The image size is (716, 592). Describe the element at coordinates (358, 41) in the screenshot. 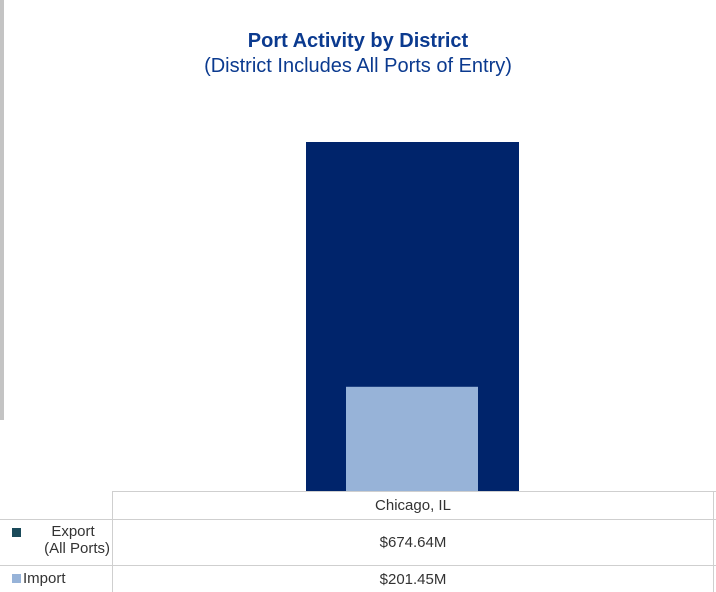

I see `chart-title: Port Activity by District` at that location.